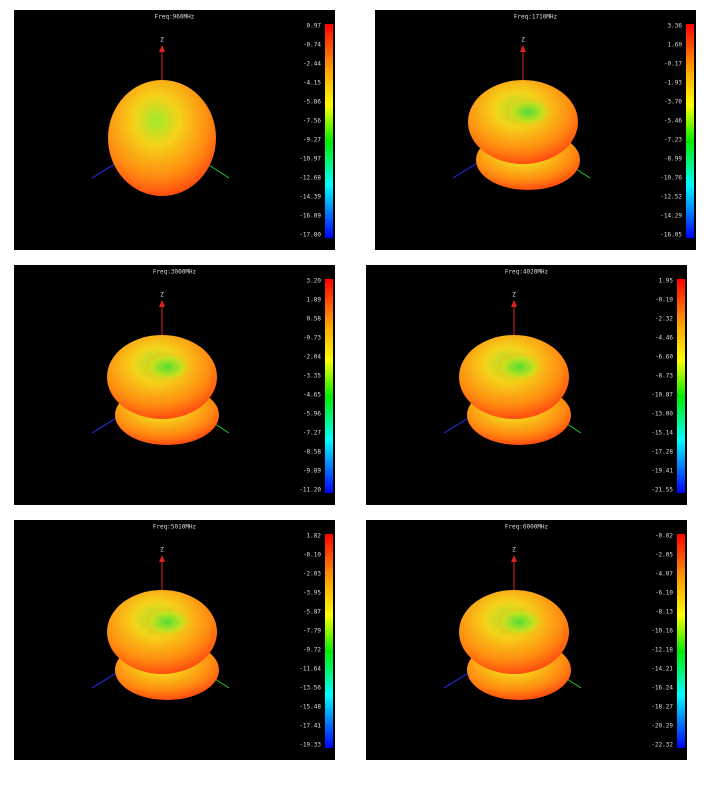 The width and height of the screenshot is (728, 785). What do you see at coordinates (310, 197) in the screenshot?
I see `scale-label: -14.39` at bounding box center [310, 197].